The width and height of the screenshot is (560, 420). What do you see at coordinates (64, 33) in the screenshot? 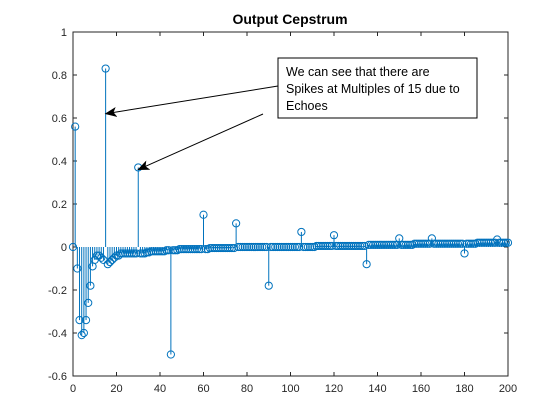
I see `y-tick-label: 1` at bounding box center [64, 33].